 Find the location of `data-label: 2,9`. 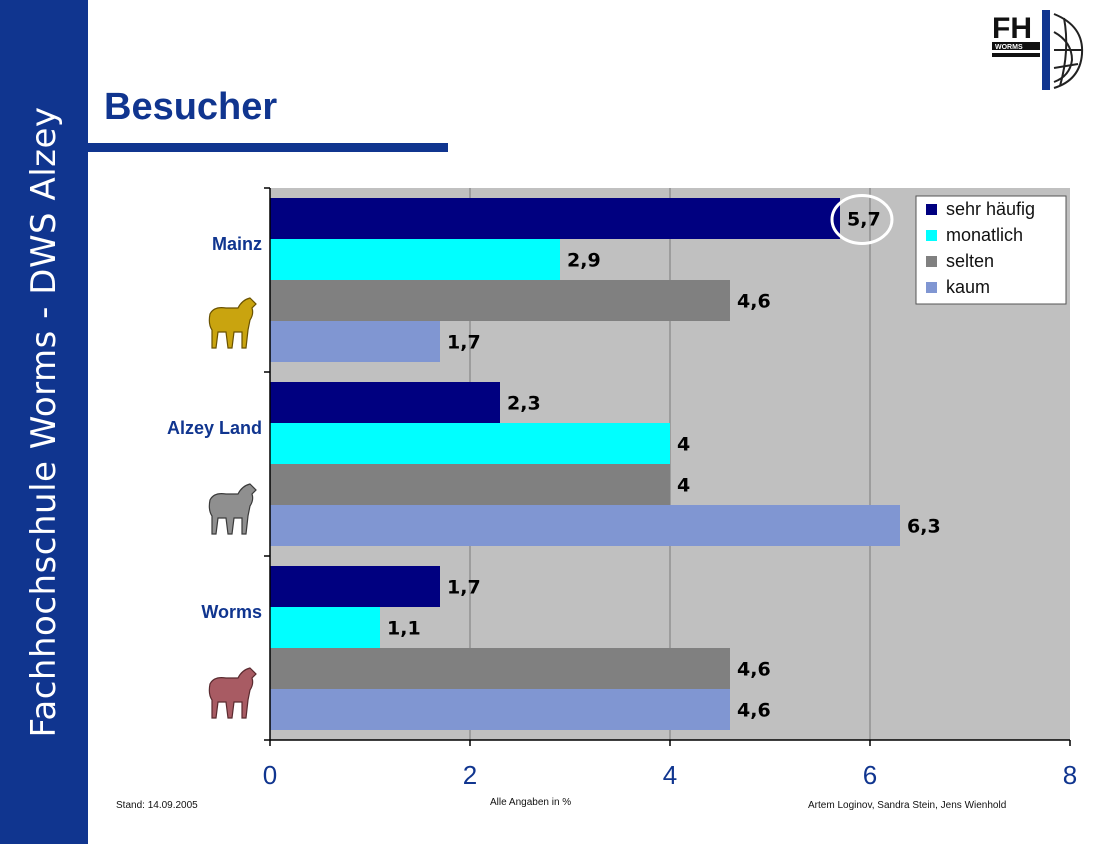

data-label: 2,9 is located at coordinates (584, 261).